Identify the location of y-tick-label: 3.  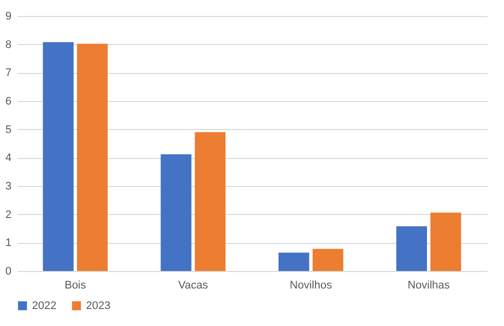
(8, 186).